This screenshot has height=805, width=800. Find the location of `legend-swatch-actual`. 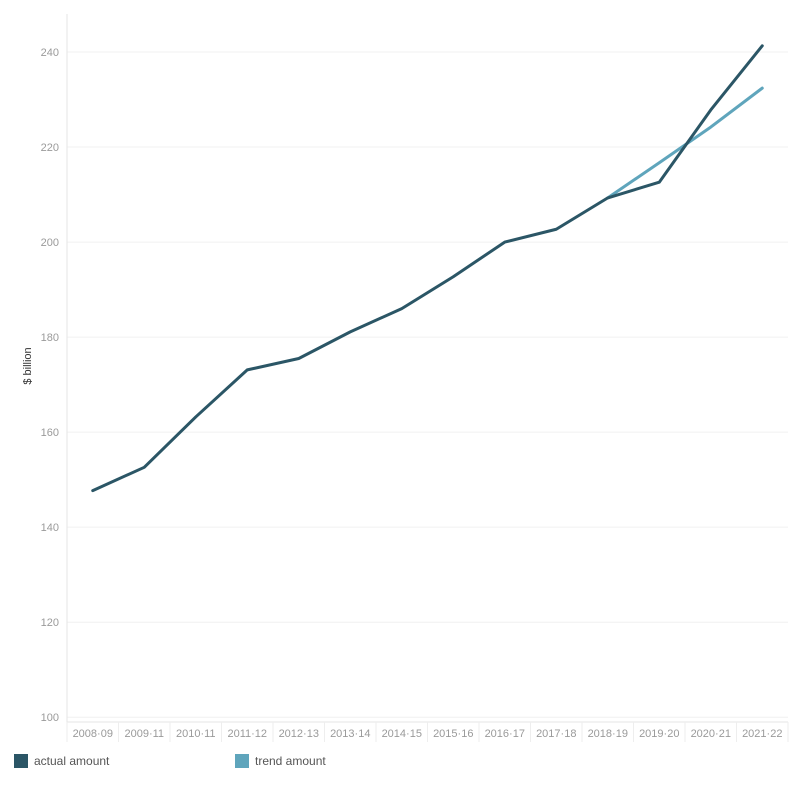

legend-swatch-actual is located at coordinates (21, 761).